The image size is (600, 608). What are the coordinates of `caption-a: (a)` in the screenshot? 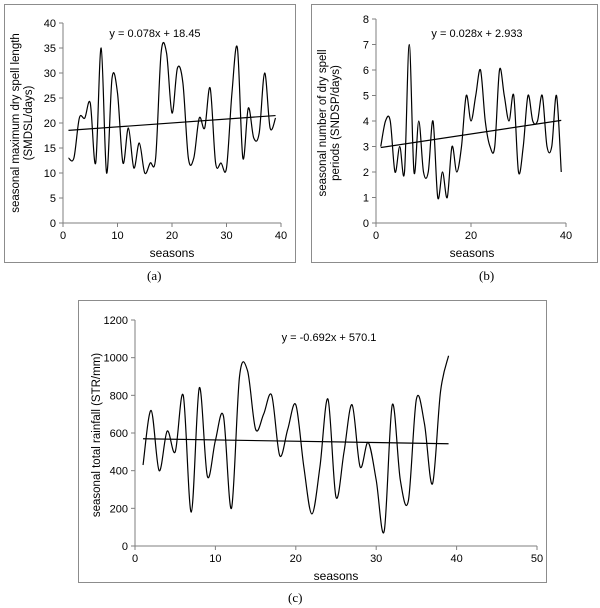 It's located at (154, 275).